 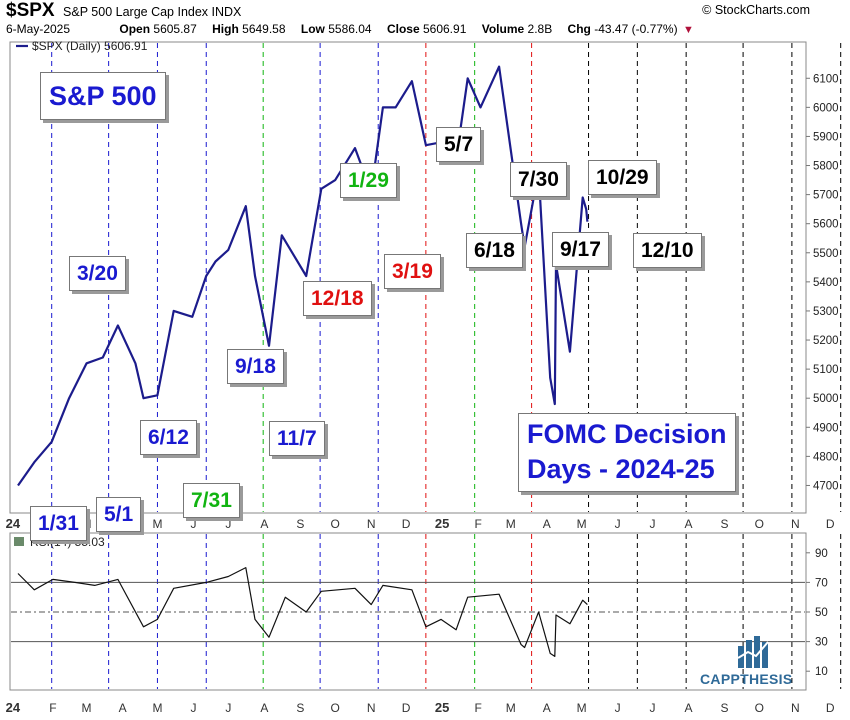 What do you see at coordinates (821, 613) in the screenshot?
I see `rsi-tick-label: 50` at bounding box center [821, 613].